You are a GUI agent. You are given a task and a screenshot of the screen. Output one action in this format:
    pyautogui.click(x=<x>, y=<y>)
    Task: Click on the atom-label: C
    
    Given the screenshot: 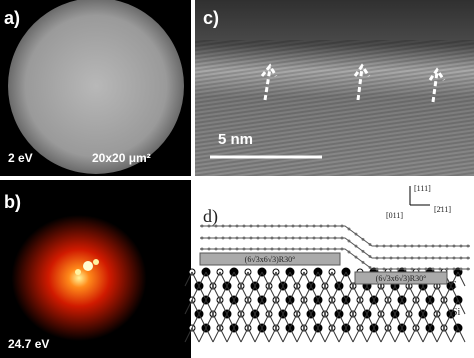 What is the action you would take?
    pyautogui.click(x=453, y=285)
    